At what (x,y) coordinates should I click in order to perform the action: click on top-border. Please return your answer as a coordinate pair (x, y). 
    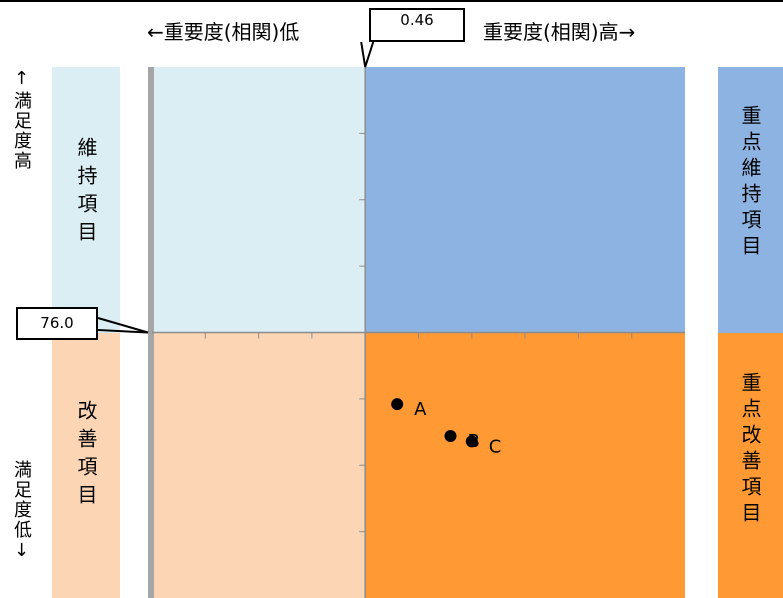
    Looking at the image, I should click on (391, 1).